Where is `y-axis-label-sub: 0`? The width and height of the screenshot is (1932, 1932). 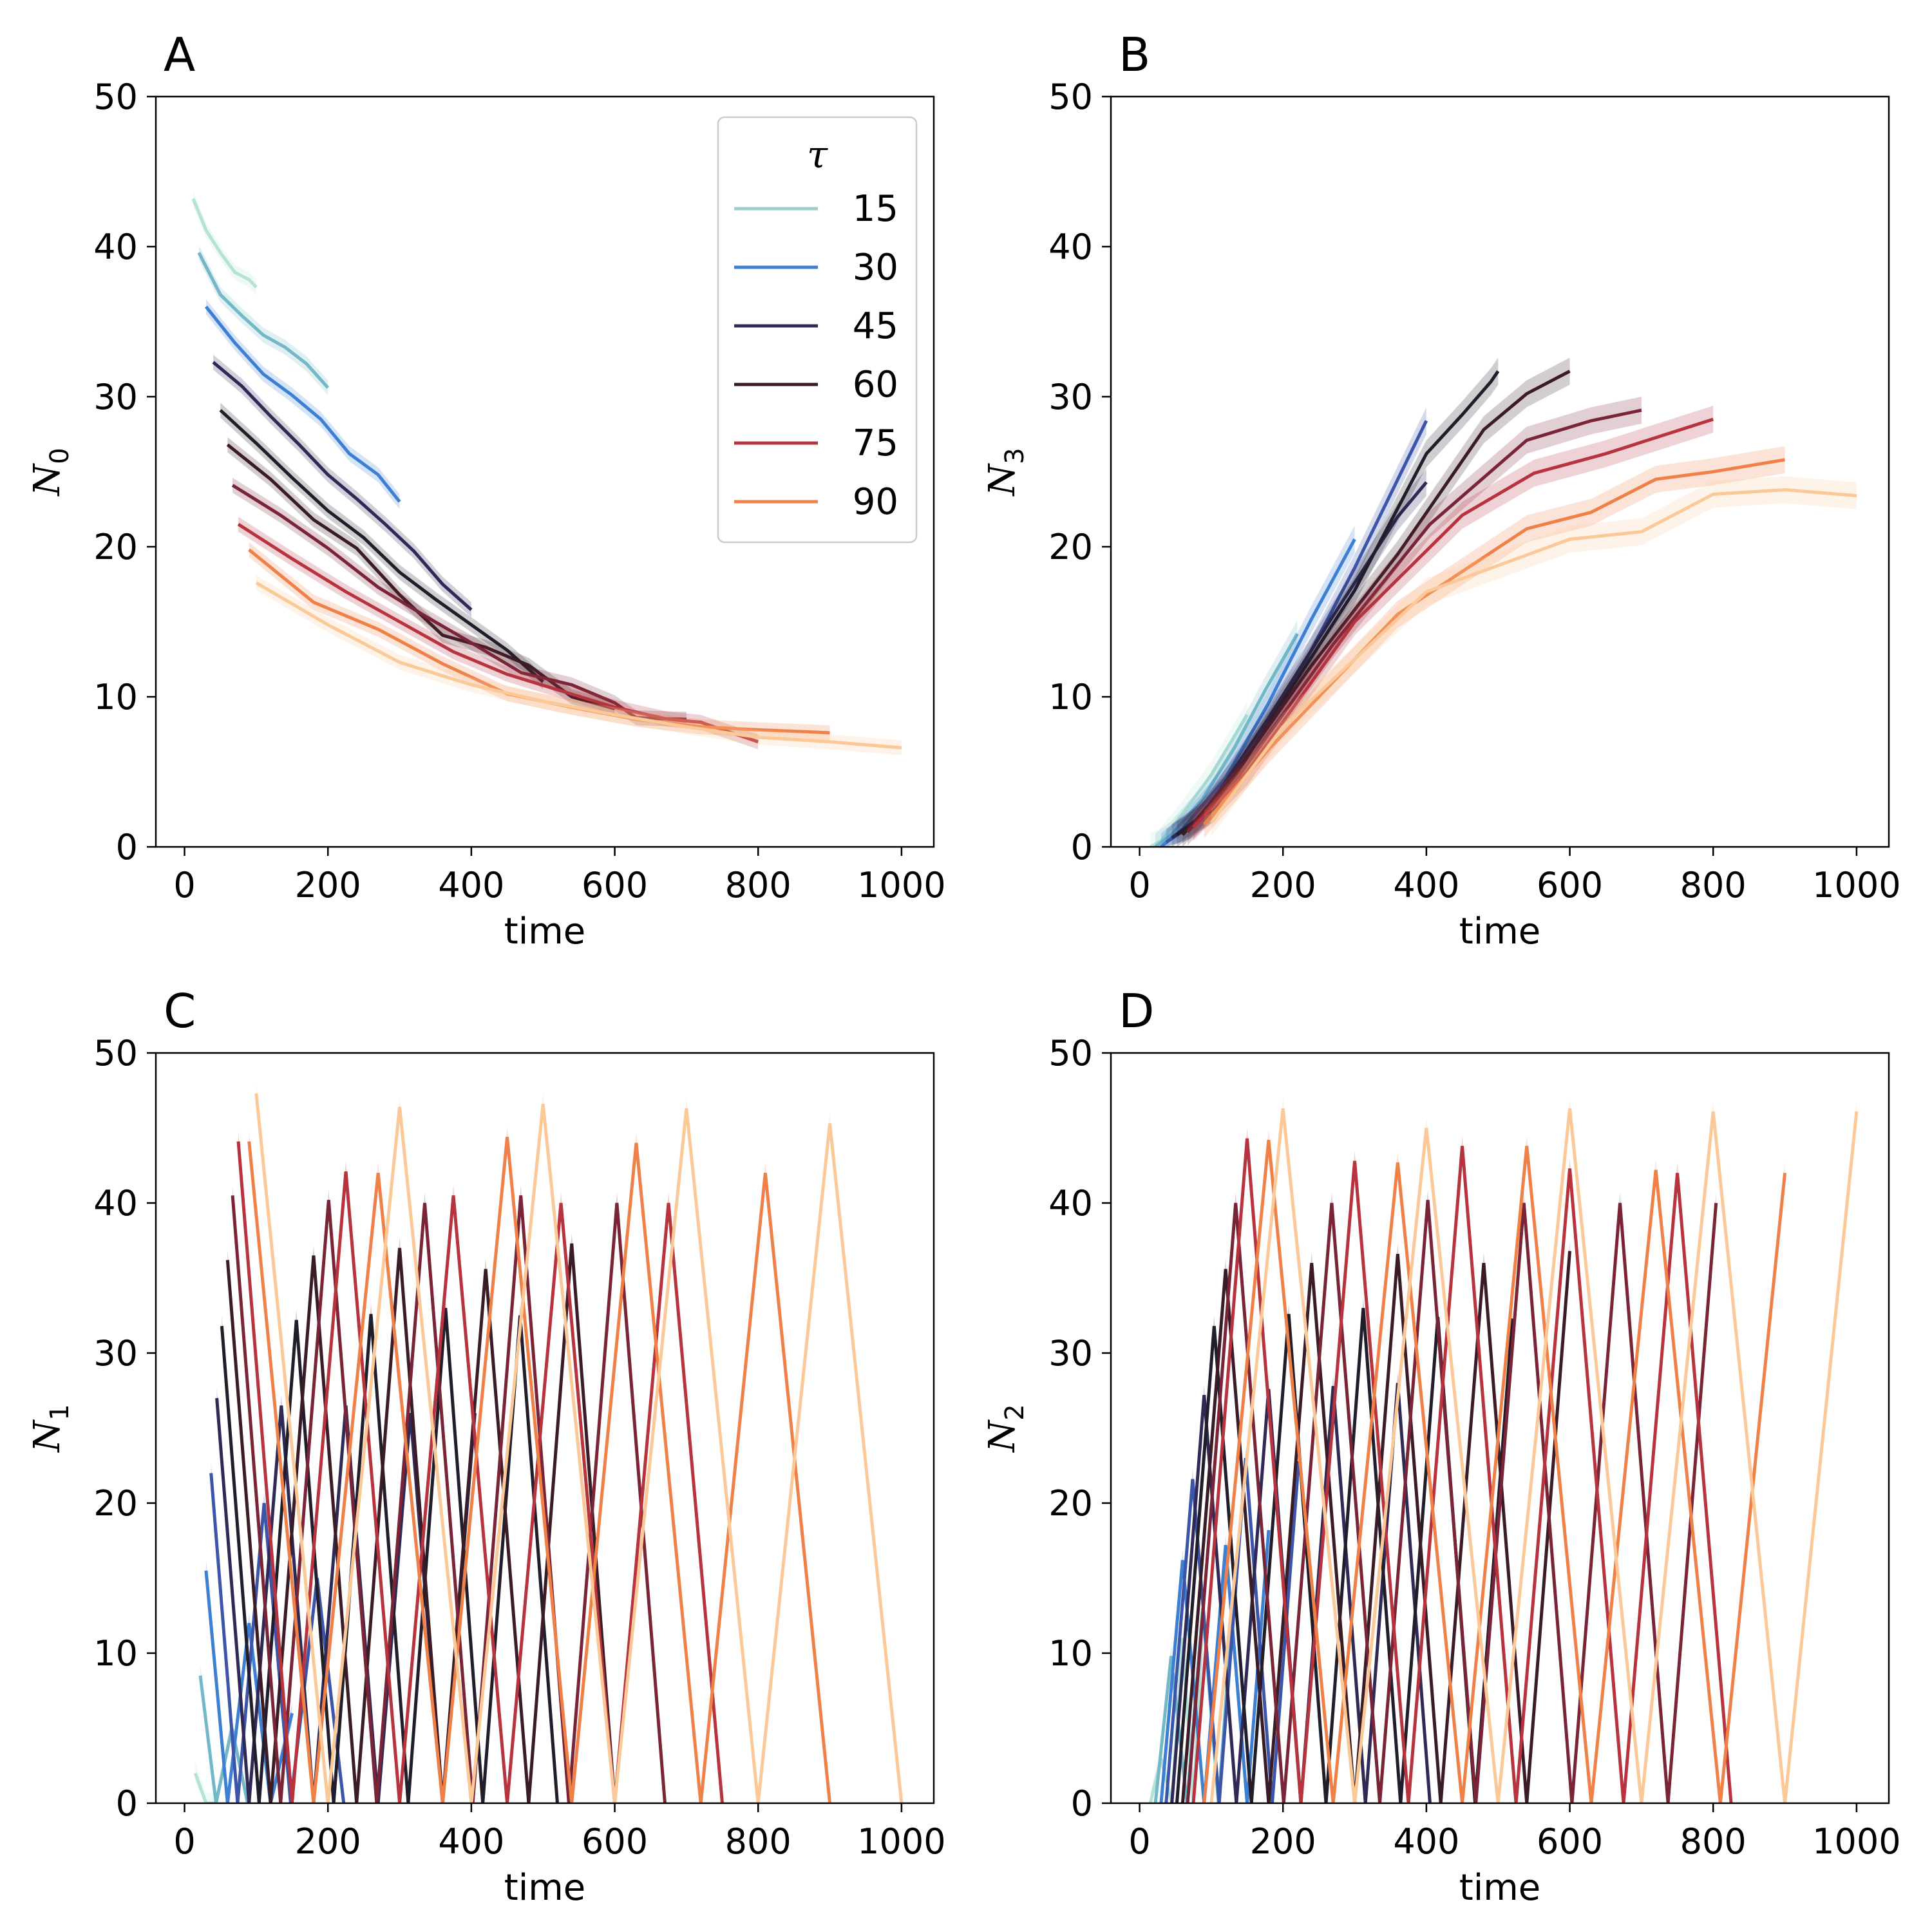 y-axis-label-sub: 0 is located at coordinates (60, 456).